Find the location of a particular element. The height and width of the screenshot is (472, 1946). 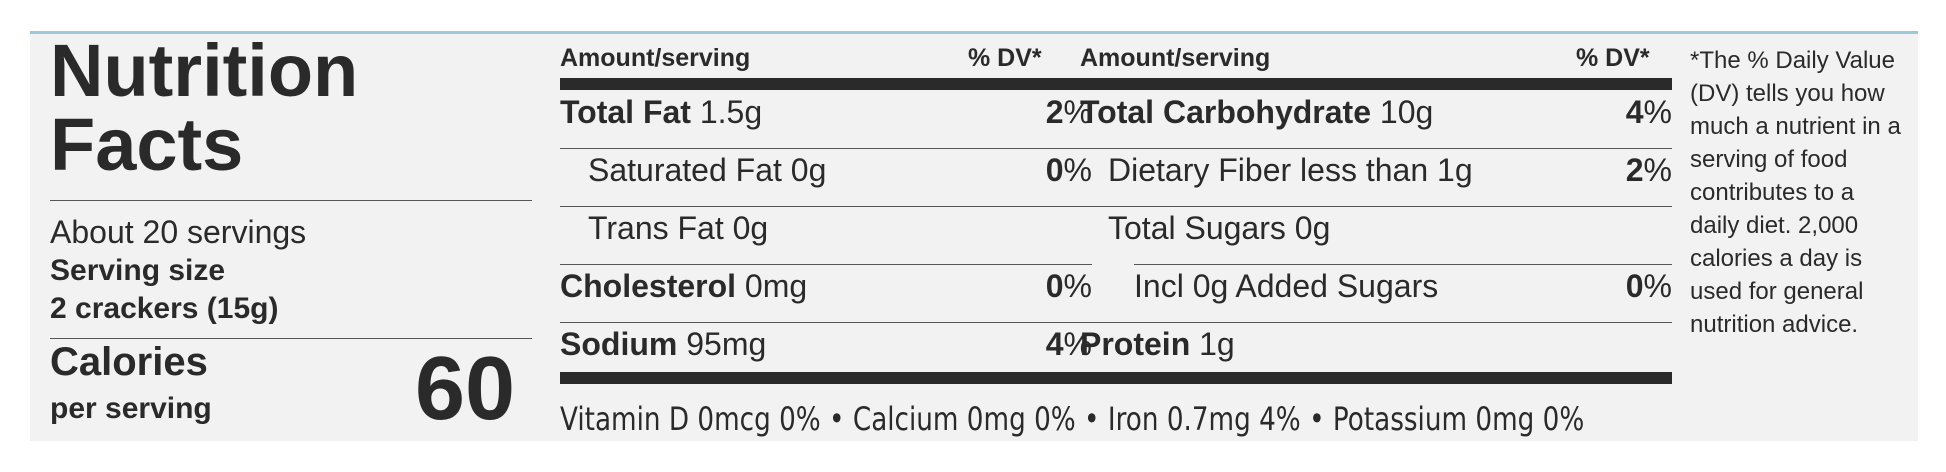

right-row-2: Total Sugars 0g is located at coordinates (1219, 228).